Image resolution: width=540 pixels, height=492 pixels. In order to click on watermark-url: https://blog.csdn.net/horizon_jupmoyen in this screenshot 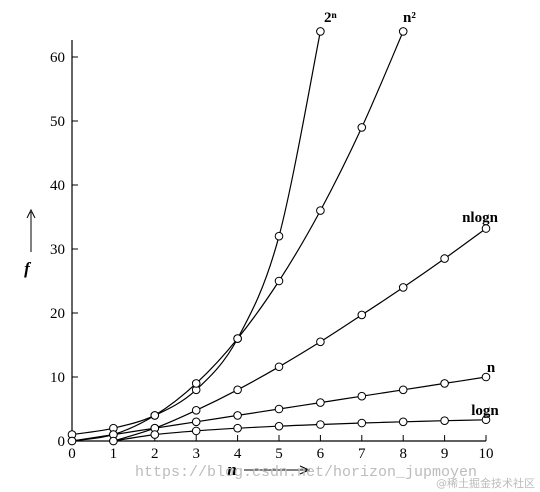, I will do `click(306, 472)`.